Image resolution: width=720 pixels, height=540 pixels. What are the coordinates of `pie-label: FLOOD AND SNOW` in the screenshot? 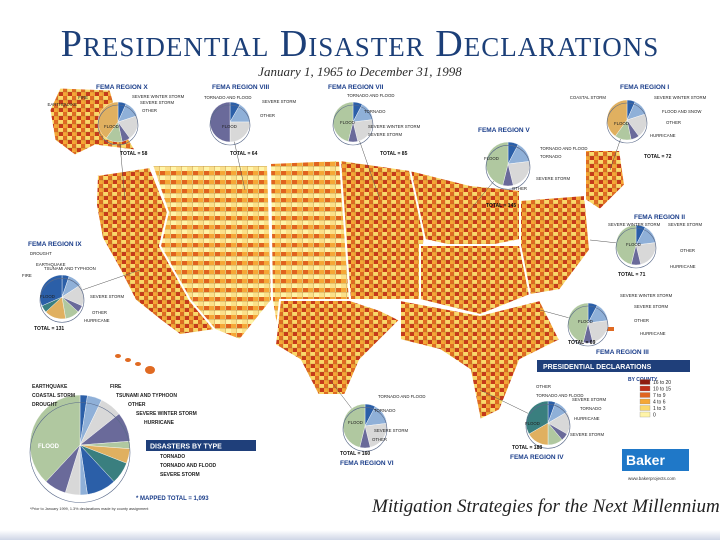 It's located at (682, 111).